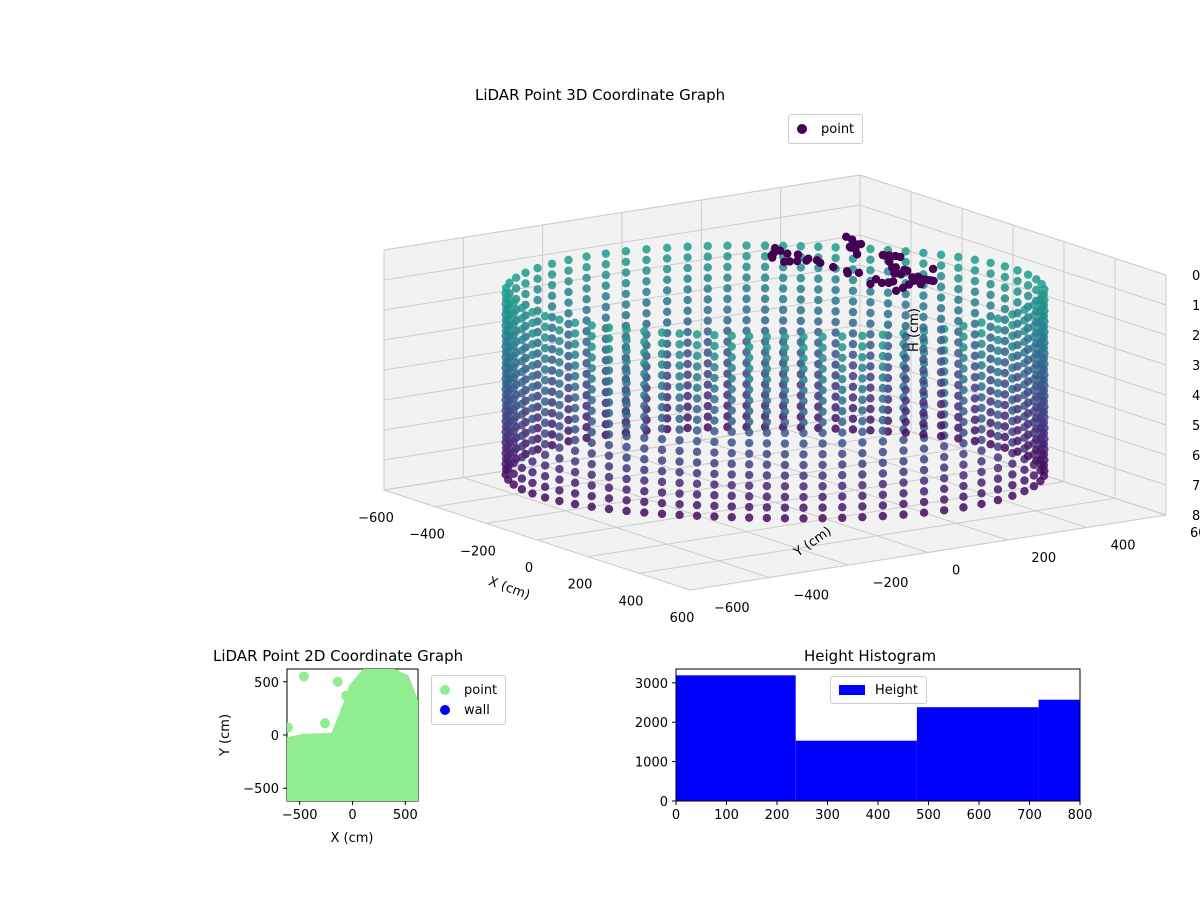 This screenshot has width=1200, height=900. What do you see at coordinates (275, 736) in the screenshot?
I see `y-tick-label: 0` at bounding box center [275, 736].